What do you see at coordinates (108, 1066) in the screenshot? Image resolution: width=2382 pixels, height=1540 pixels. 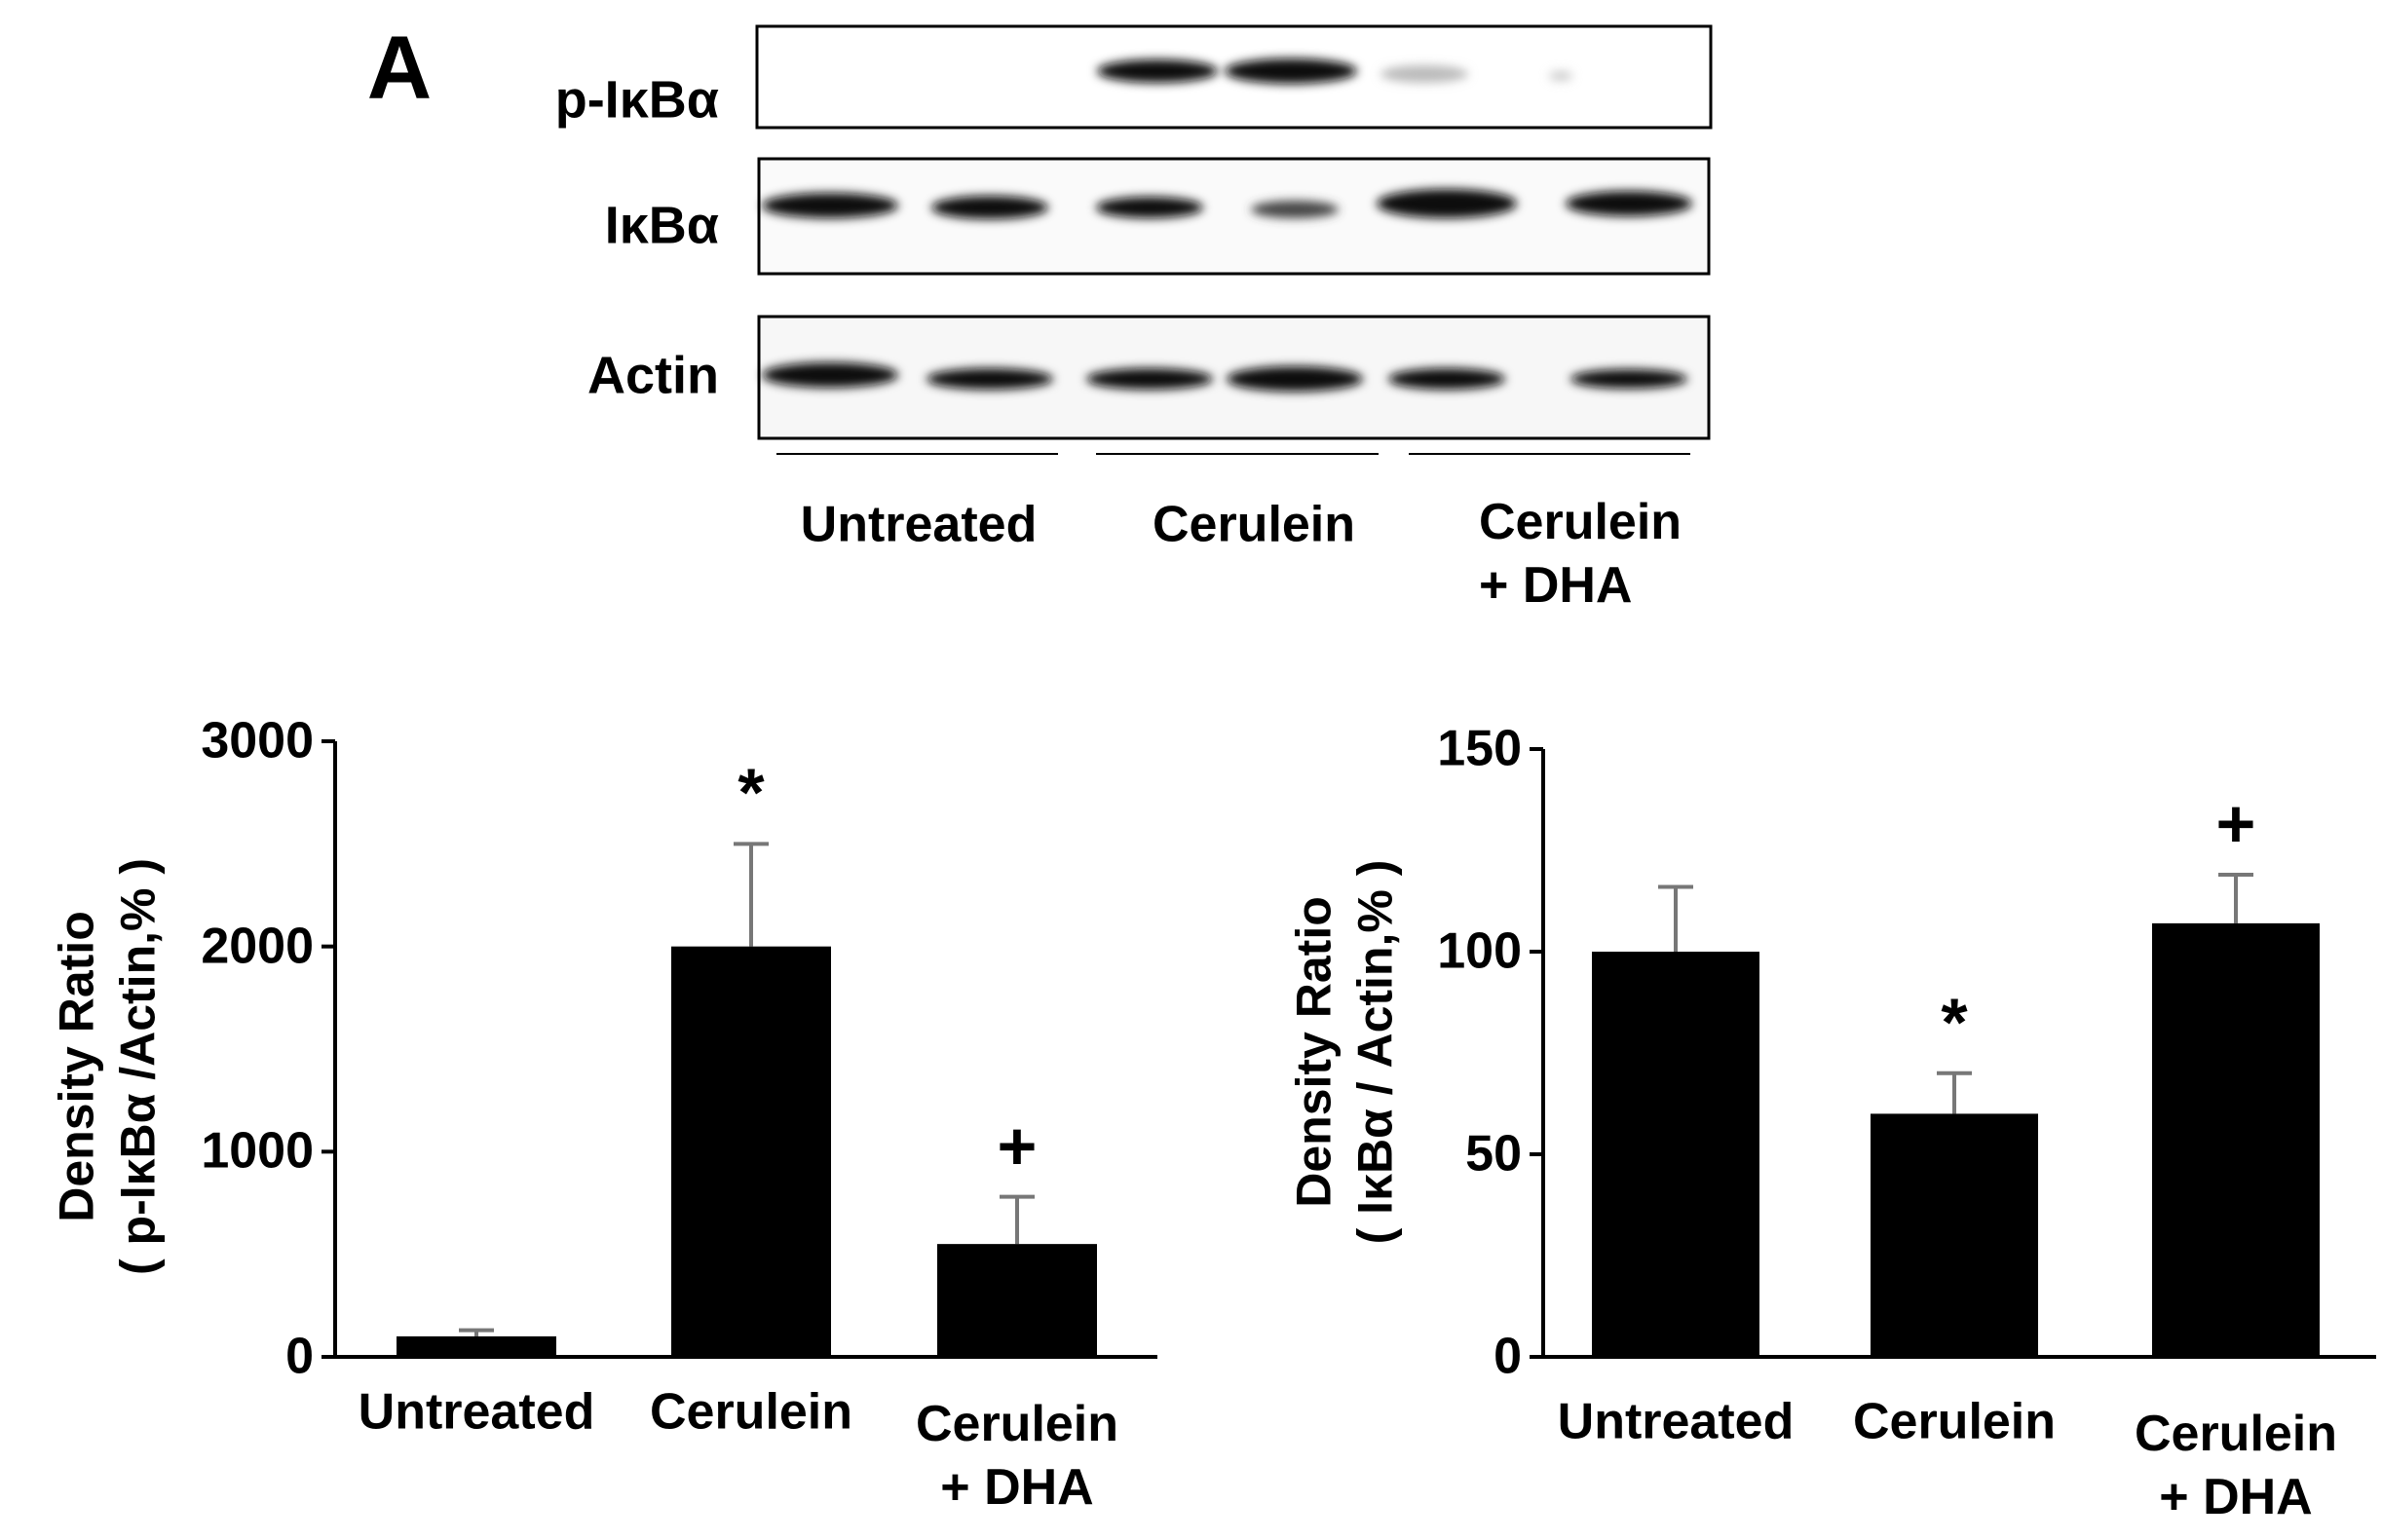 I see `y-axis-label: Density Ratio ( p-IκBα /Actin,% )` at bounding box center [108, 1066].